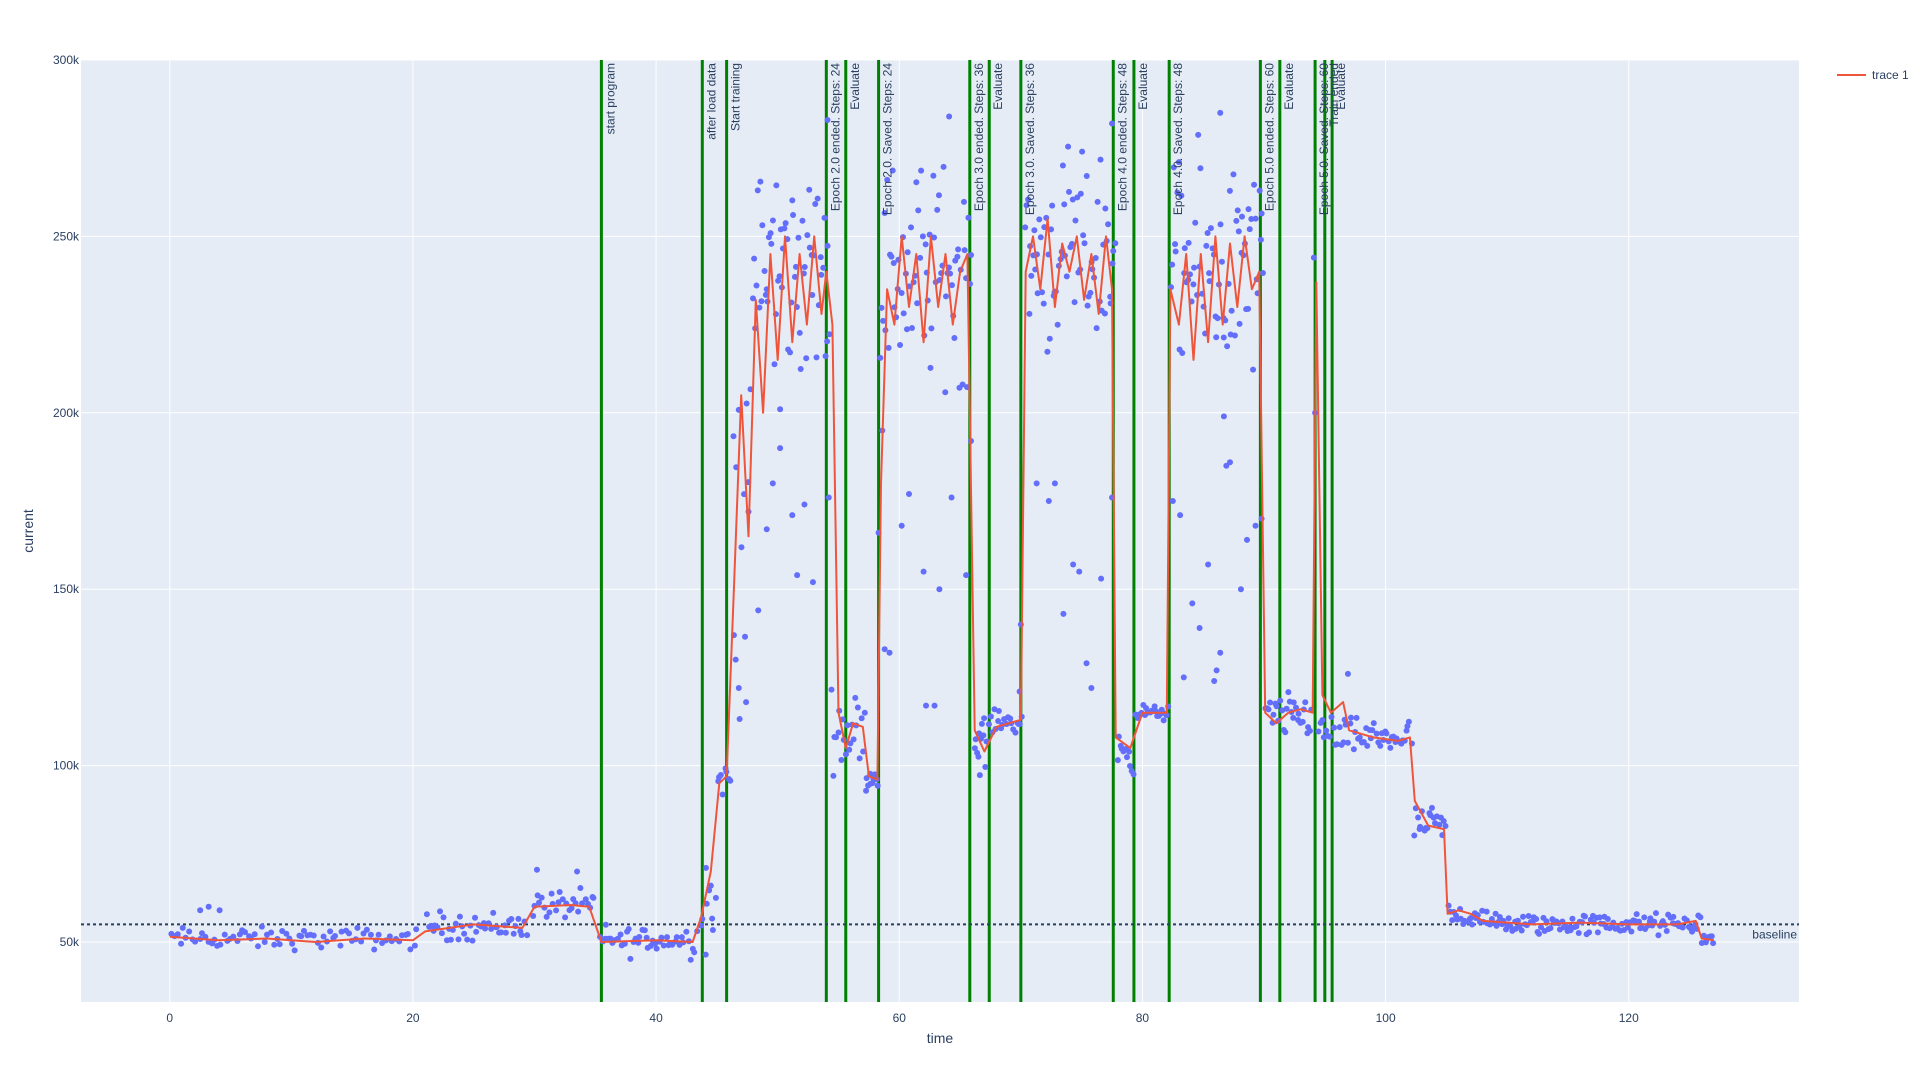 The width and height of the screenshot is (1920, 1085). I want to click on event-label: Start training, so click(736, 97).